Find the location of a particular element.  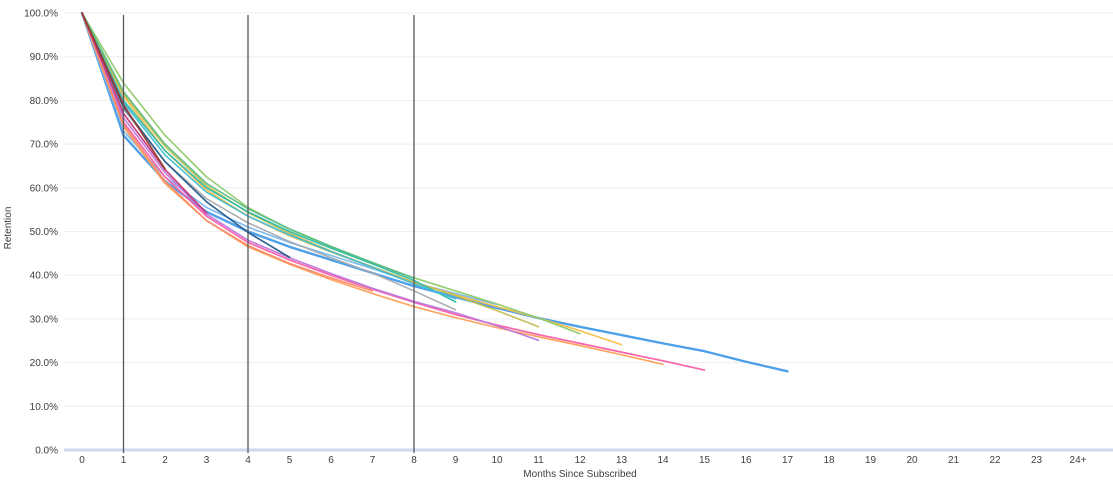

y-tick-label: 20.0% is located at coordinates (44, 363).